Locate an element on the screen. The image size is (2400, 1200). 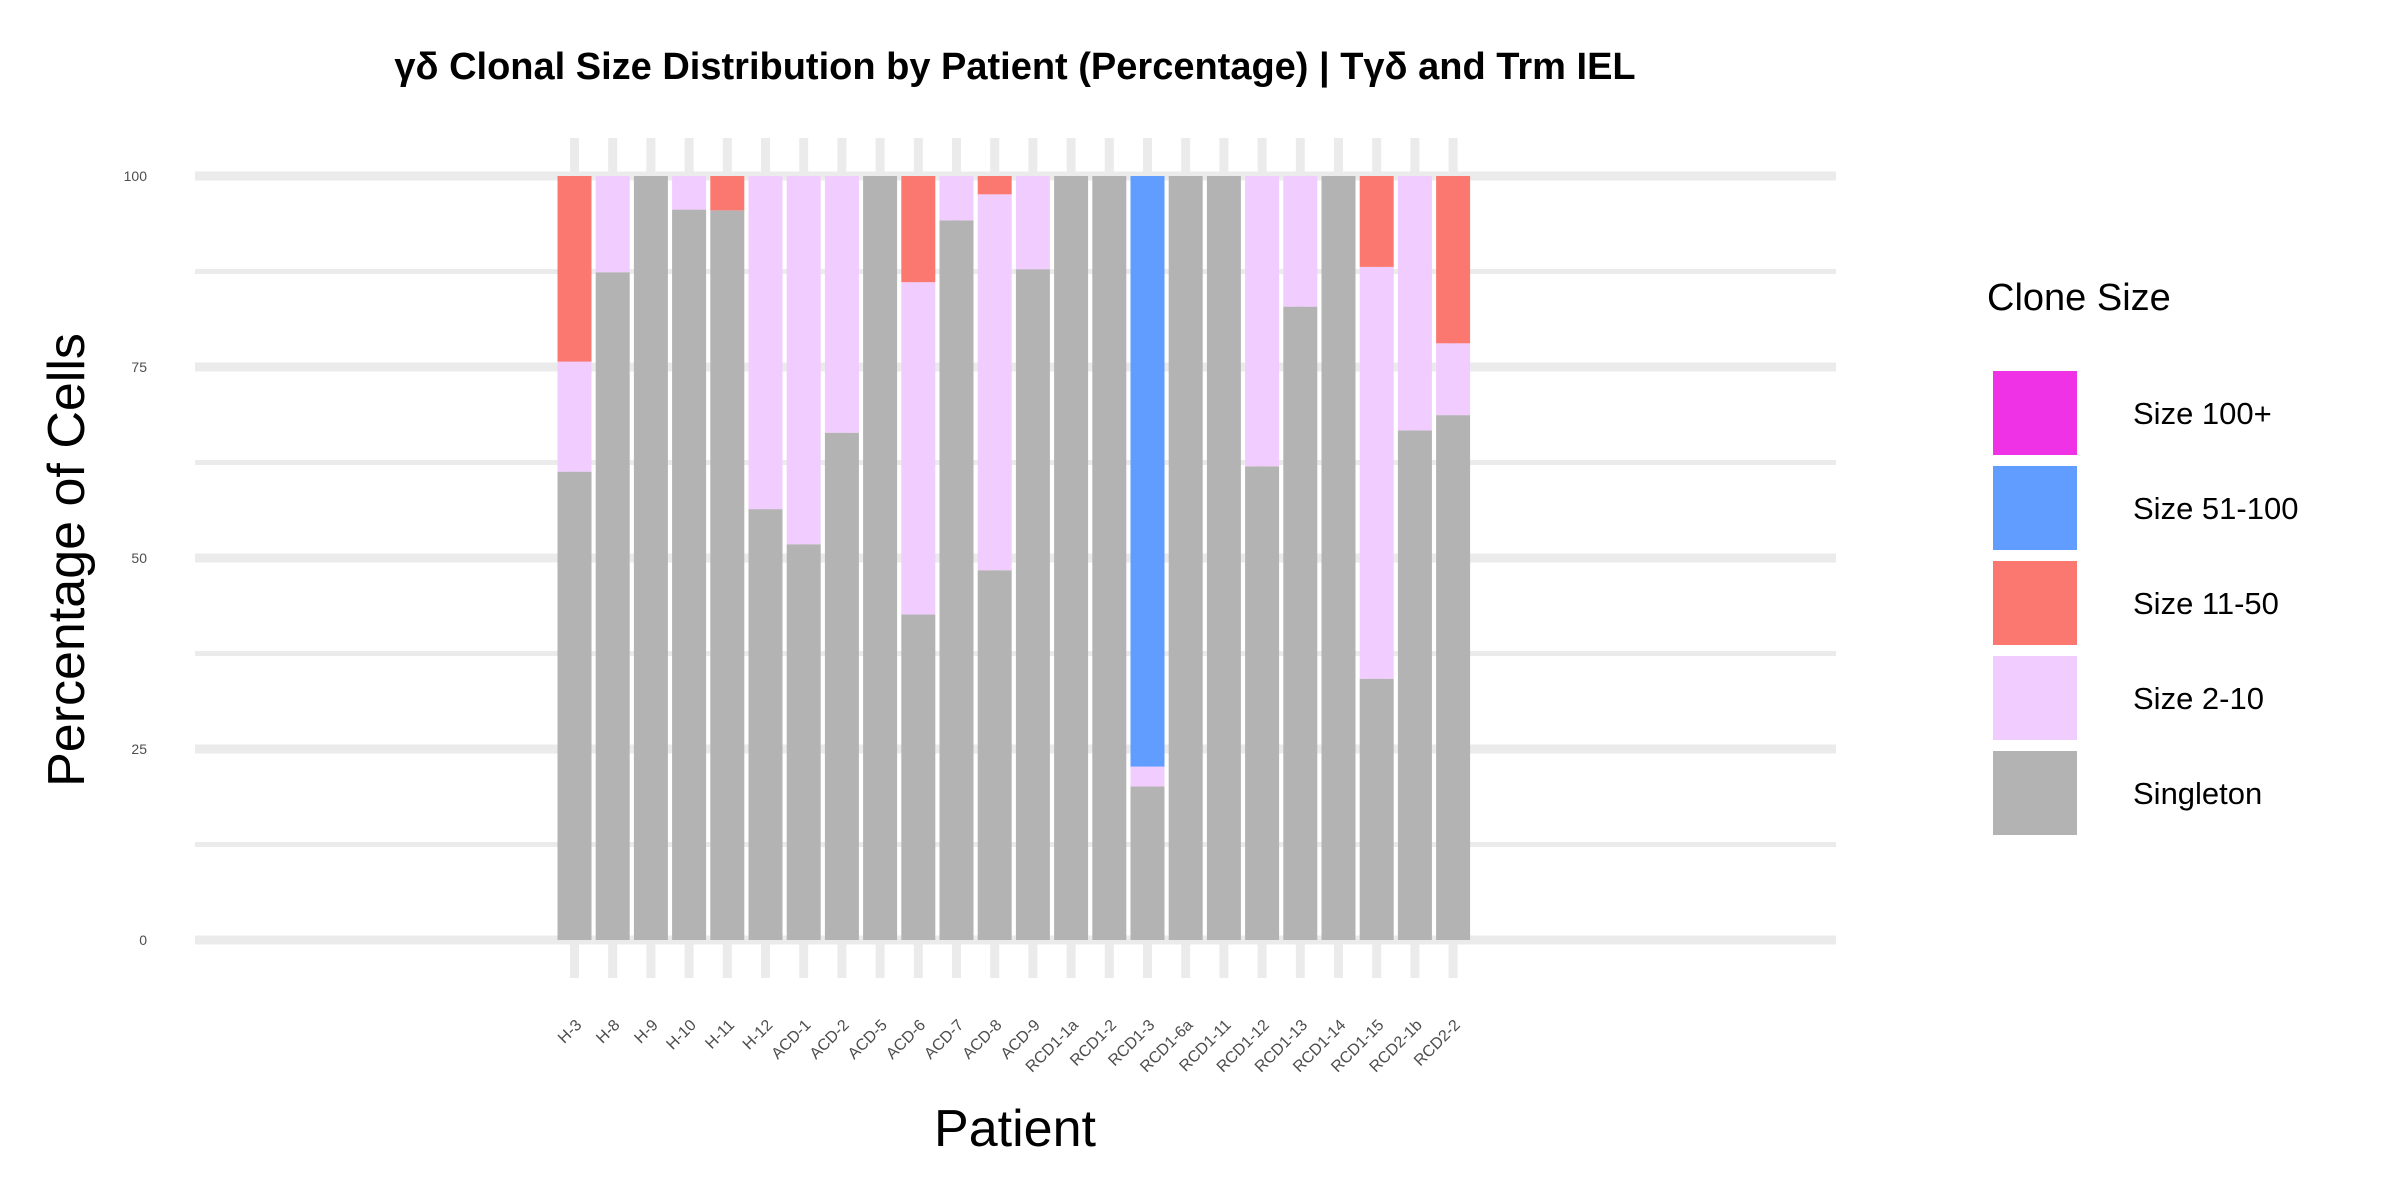
y-tick-label: 100 is located at coordinates (136, 176).